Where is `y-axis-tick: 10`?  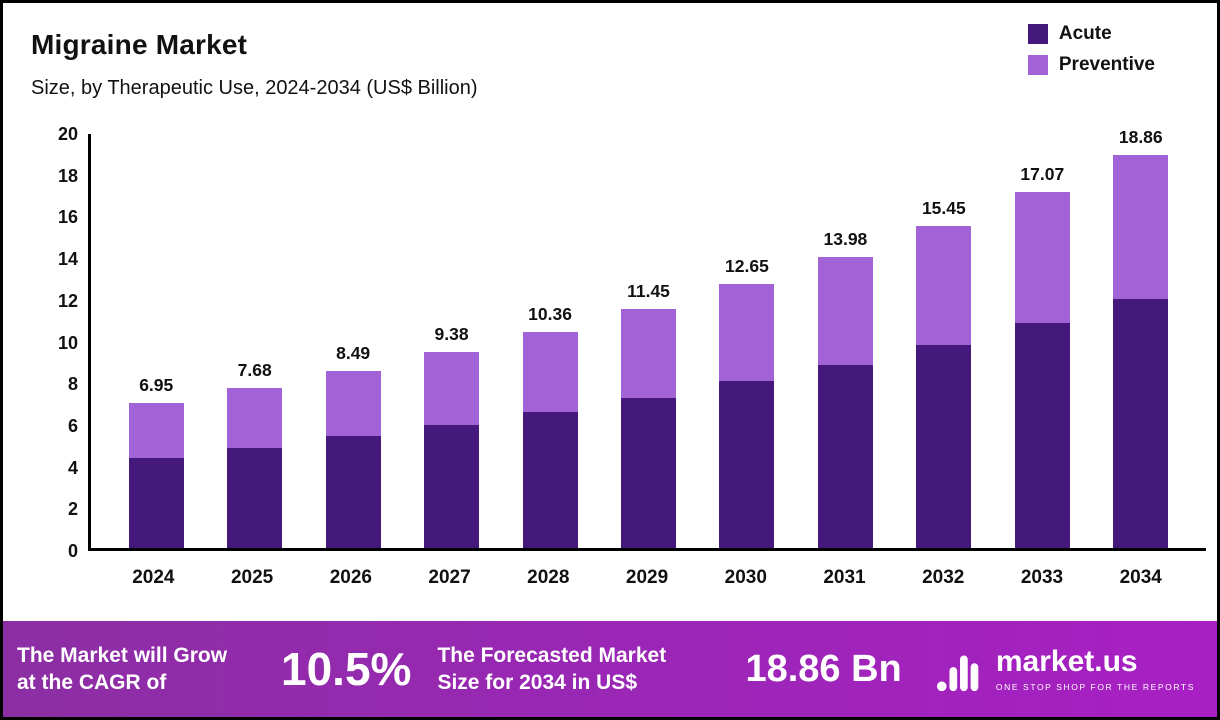 y-axis-tick: 10 is located at coordinates (67, 342).